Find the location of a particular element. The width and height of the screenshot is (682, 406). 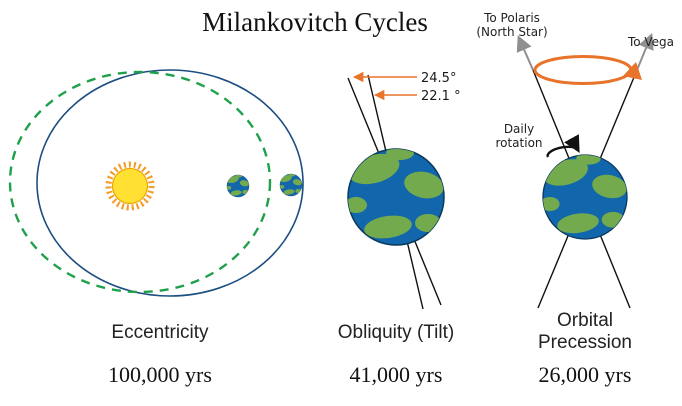

to-vega-label: To Vega is located at coordinates (650, 42).